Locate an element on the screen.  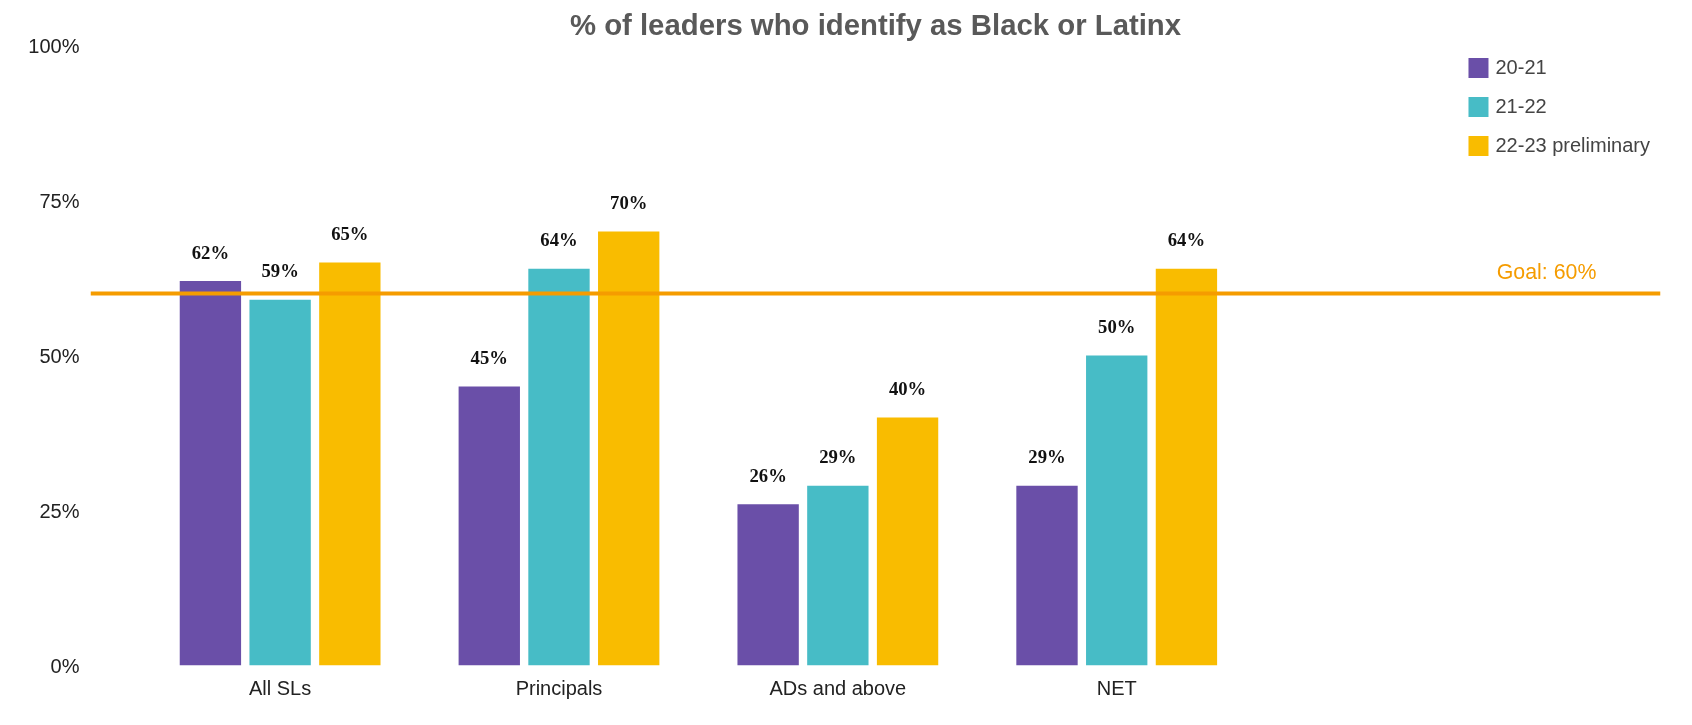
data-label: 65% is located at coordinates (350, 233).